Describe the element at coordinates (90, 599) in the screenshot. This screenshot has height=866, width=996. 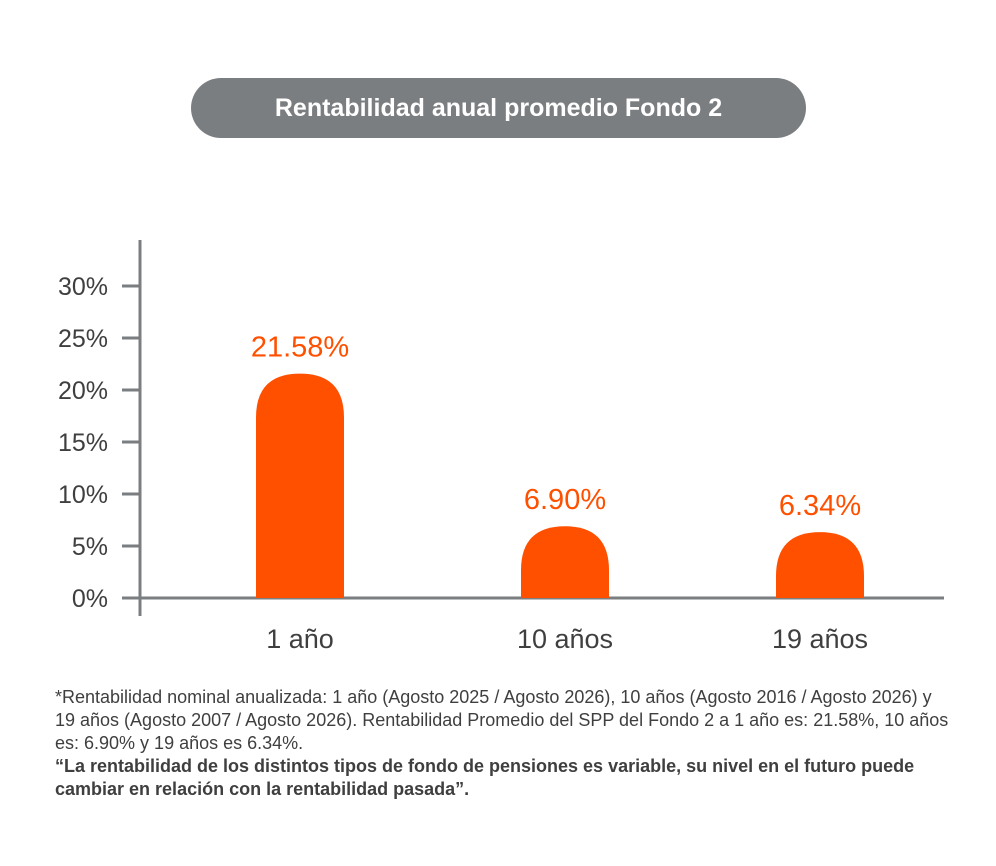
I see `y-tick-label: 0%` at that location.